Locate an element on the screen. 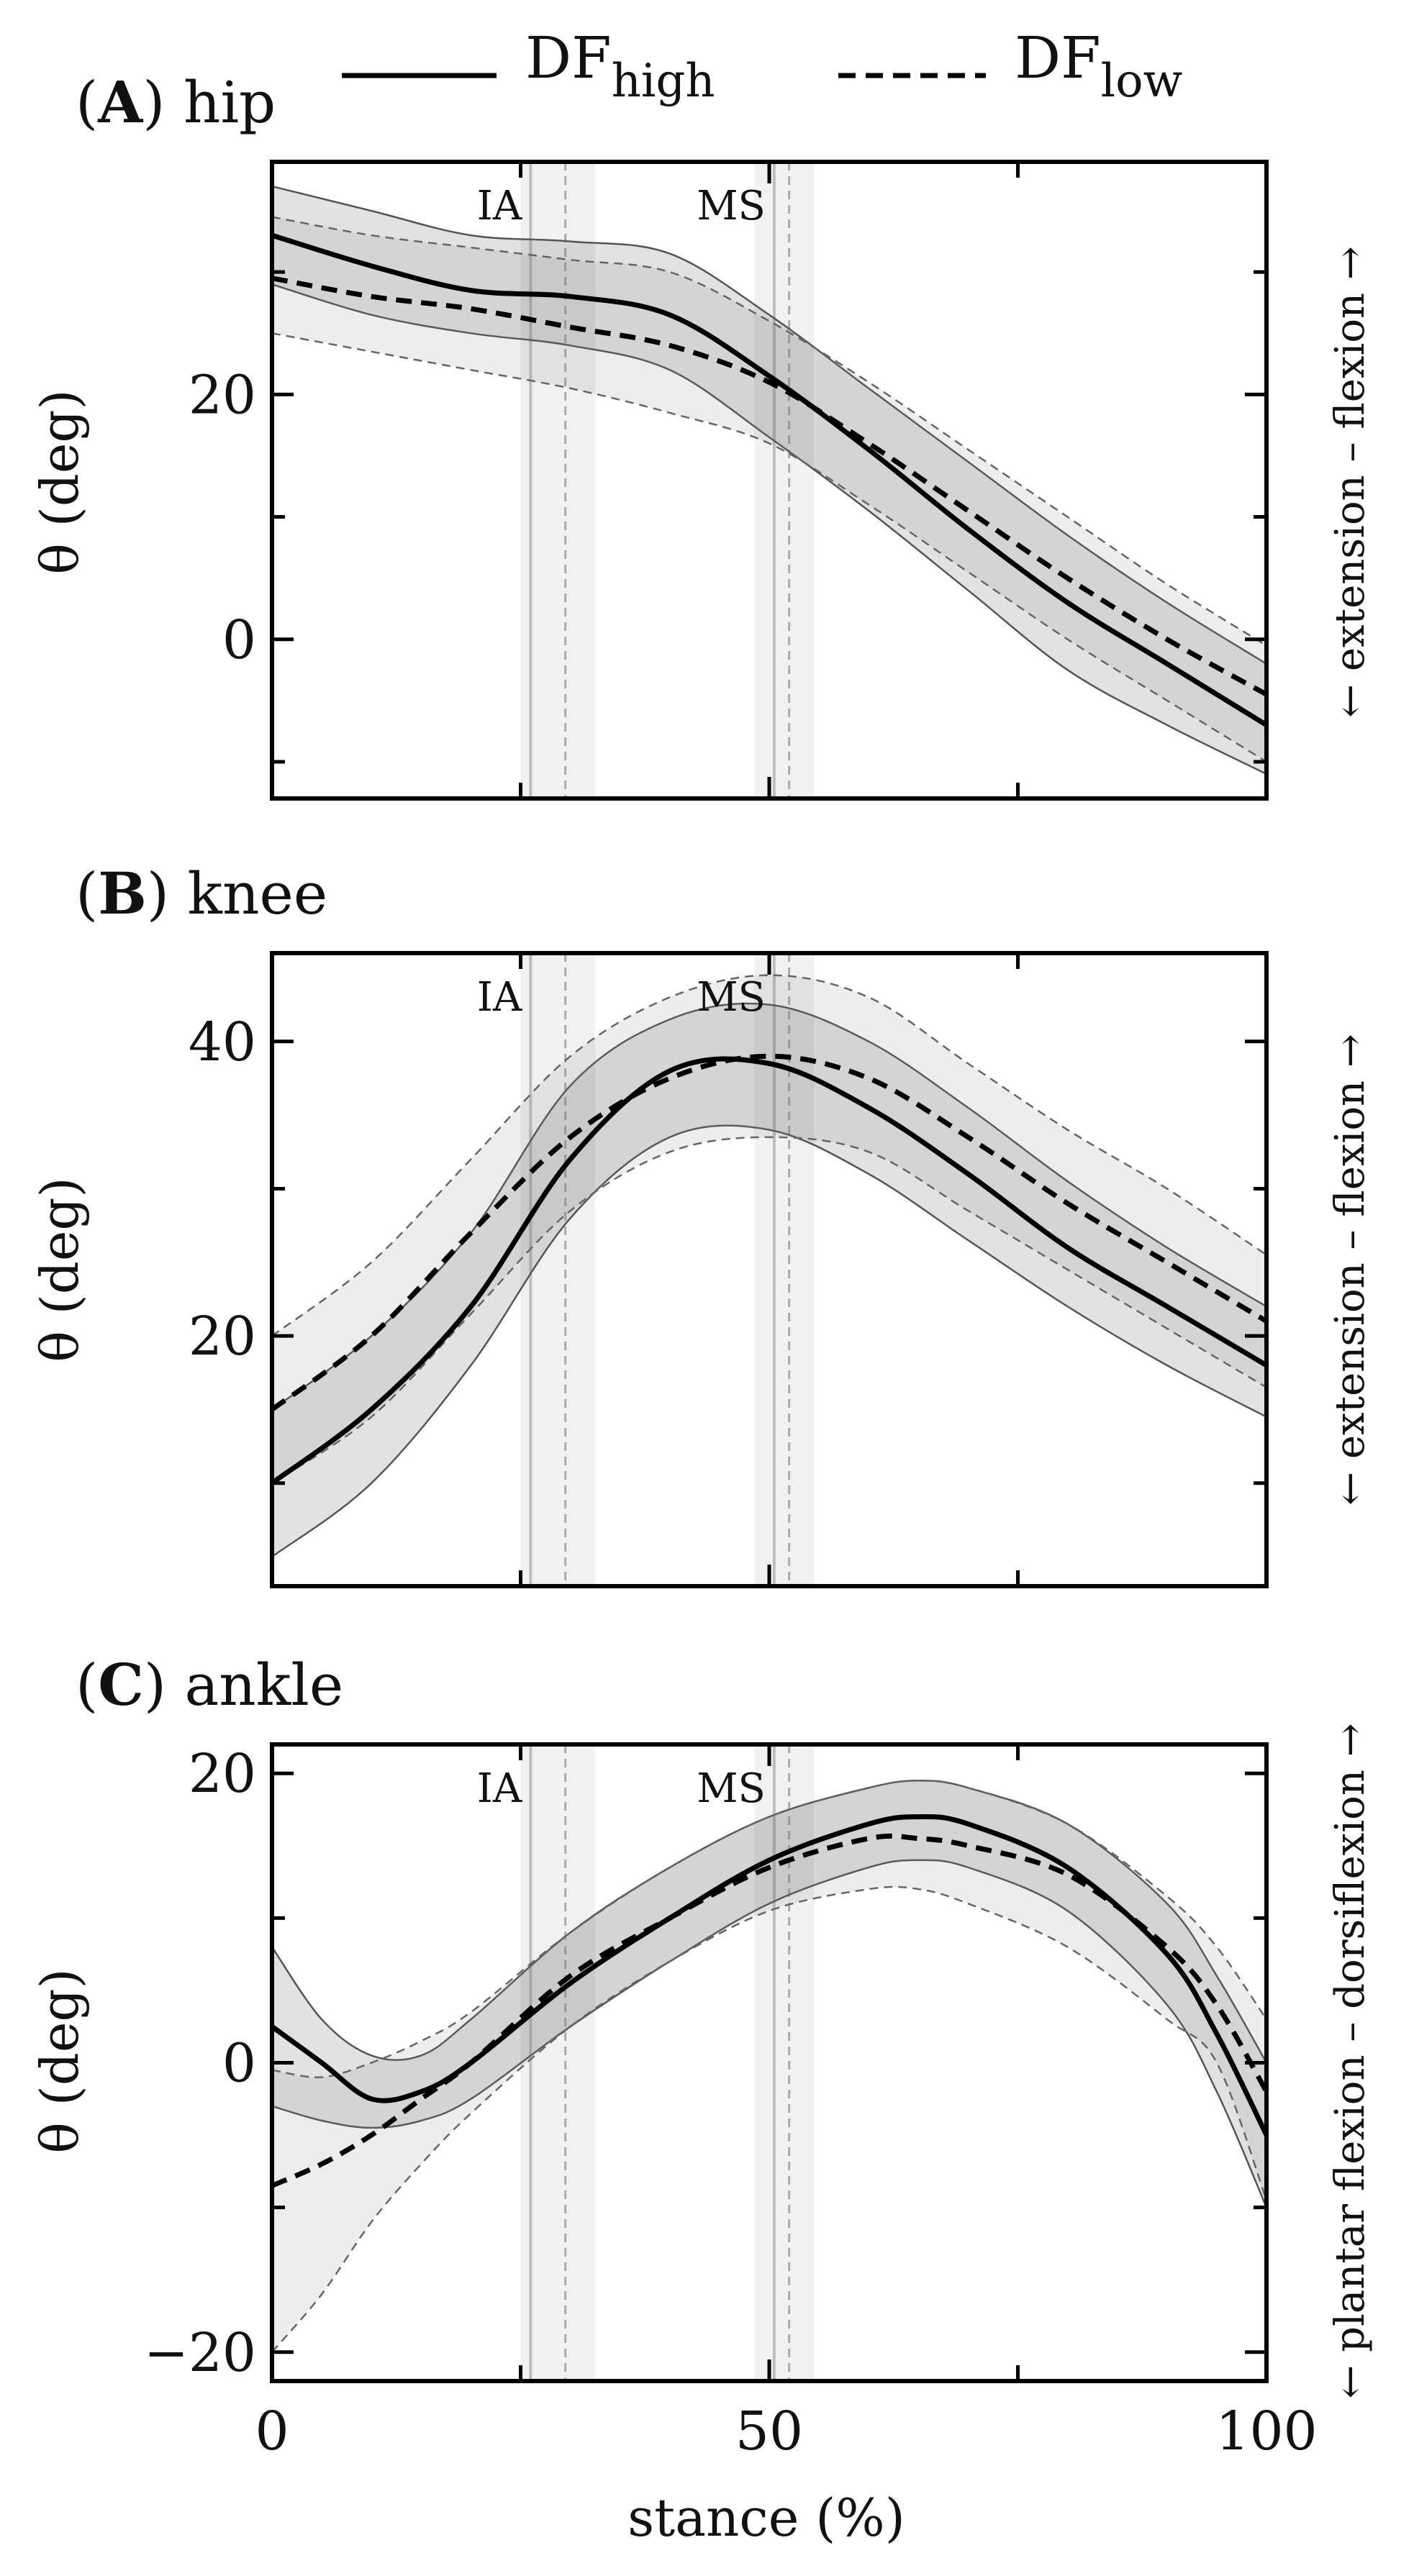 The height and width of the screenshot is (2576, 1414). mean-line-df-low-ankle is located at coordinates (769, 2011).